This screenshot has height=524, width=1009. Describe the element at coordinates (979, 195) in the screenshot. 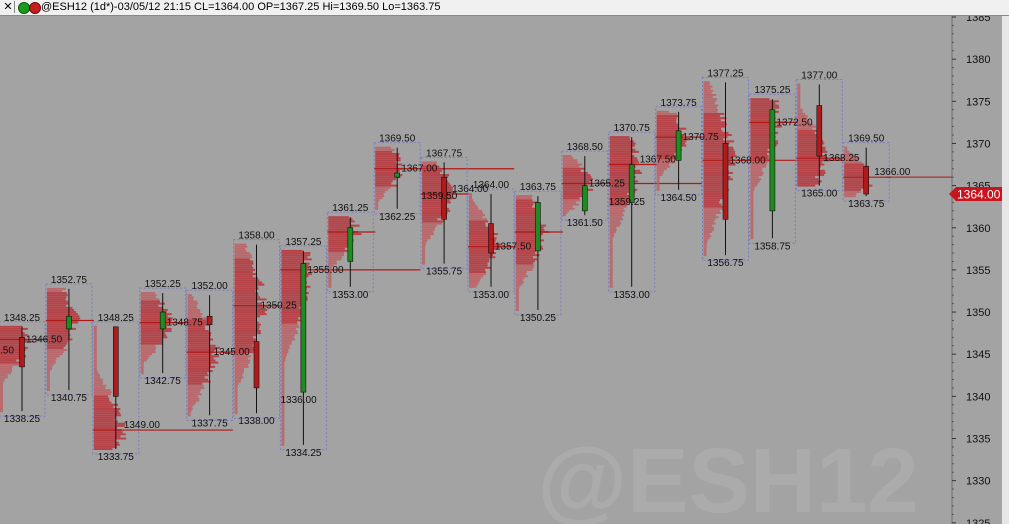

I see `last-price-label: 1364.00` at that location.